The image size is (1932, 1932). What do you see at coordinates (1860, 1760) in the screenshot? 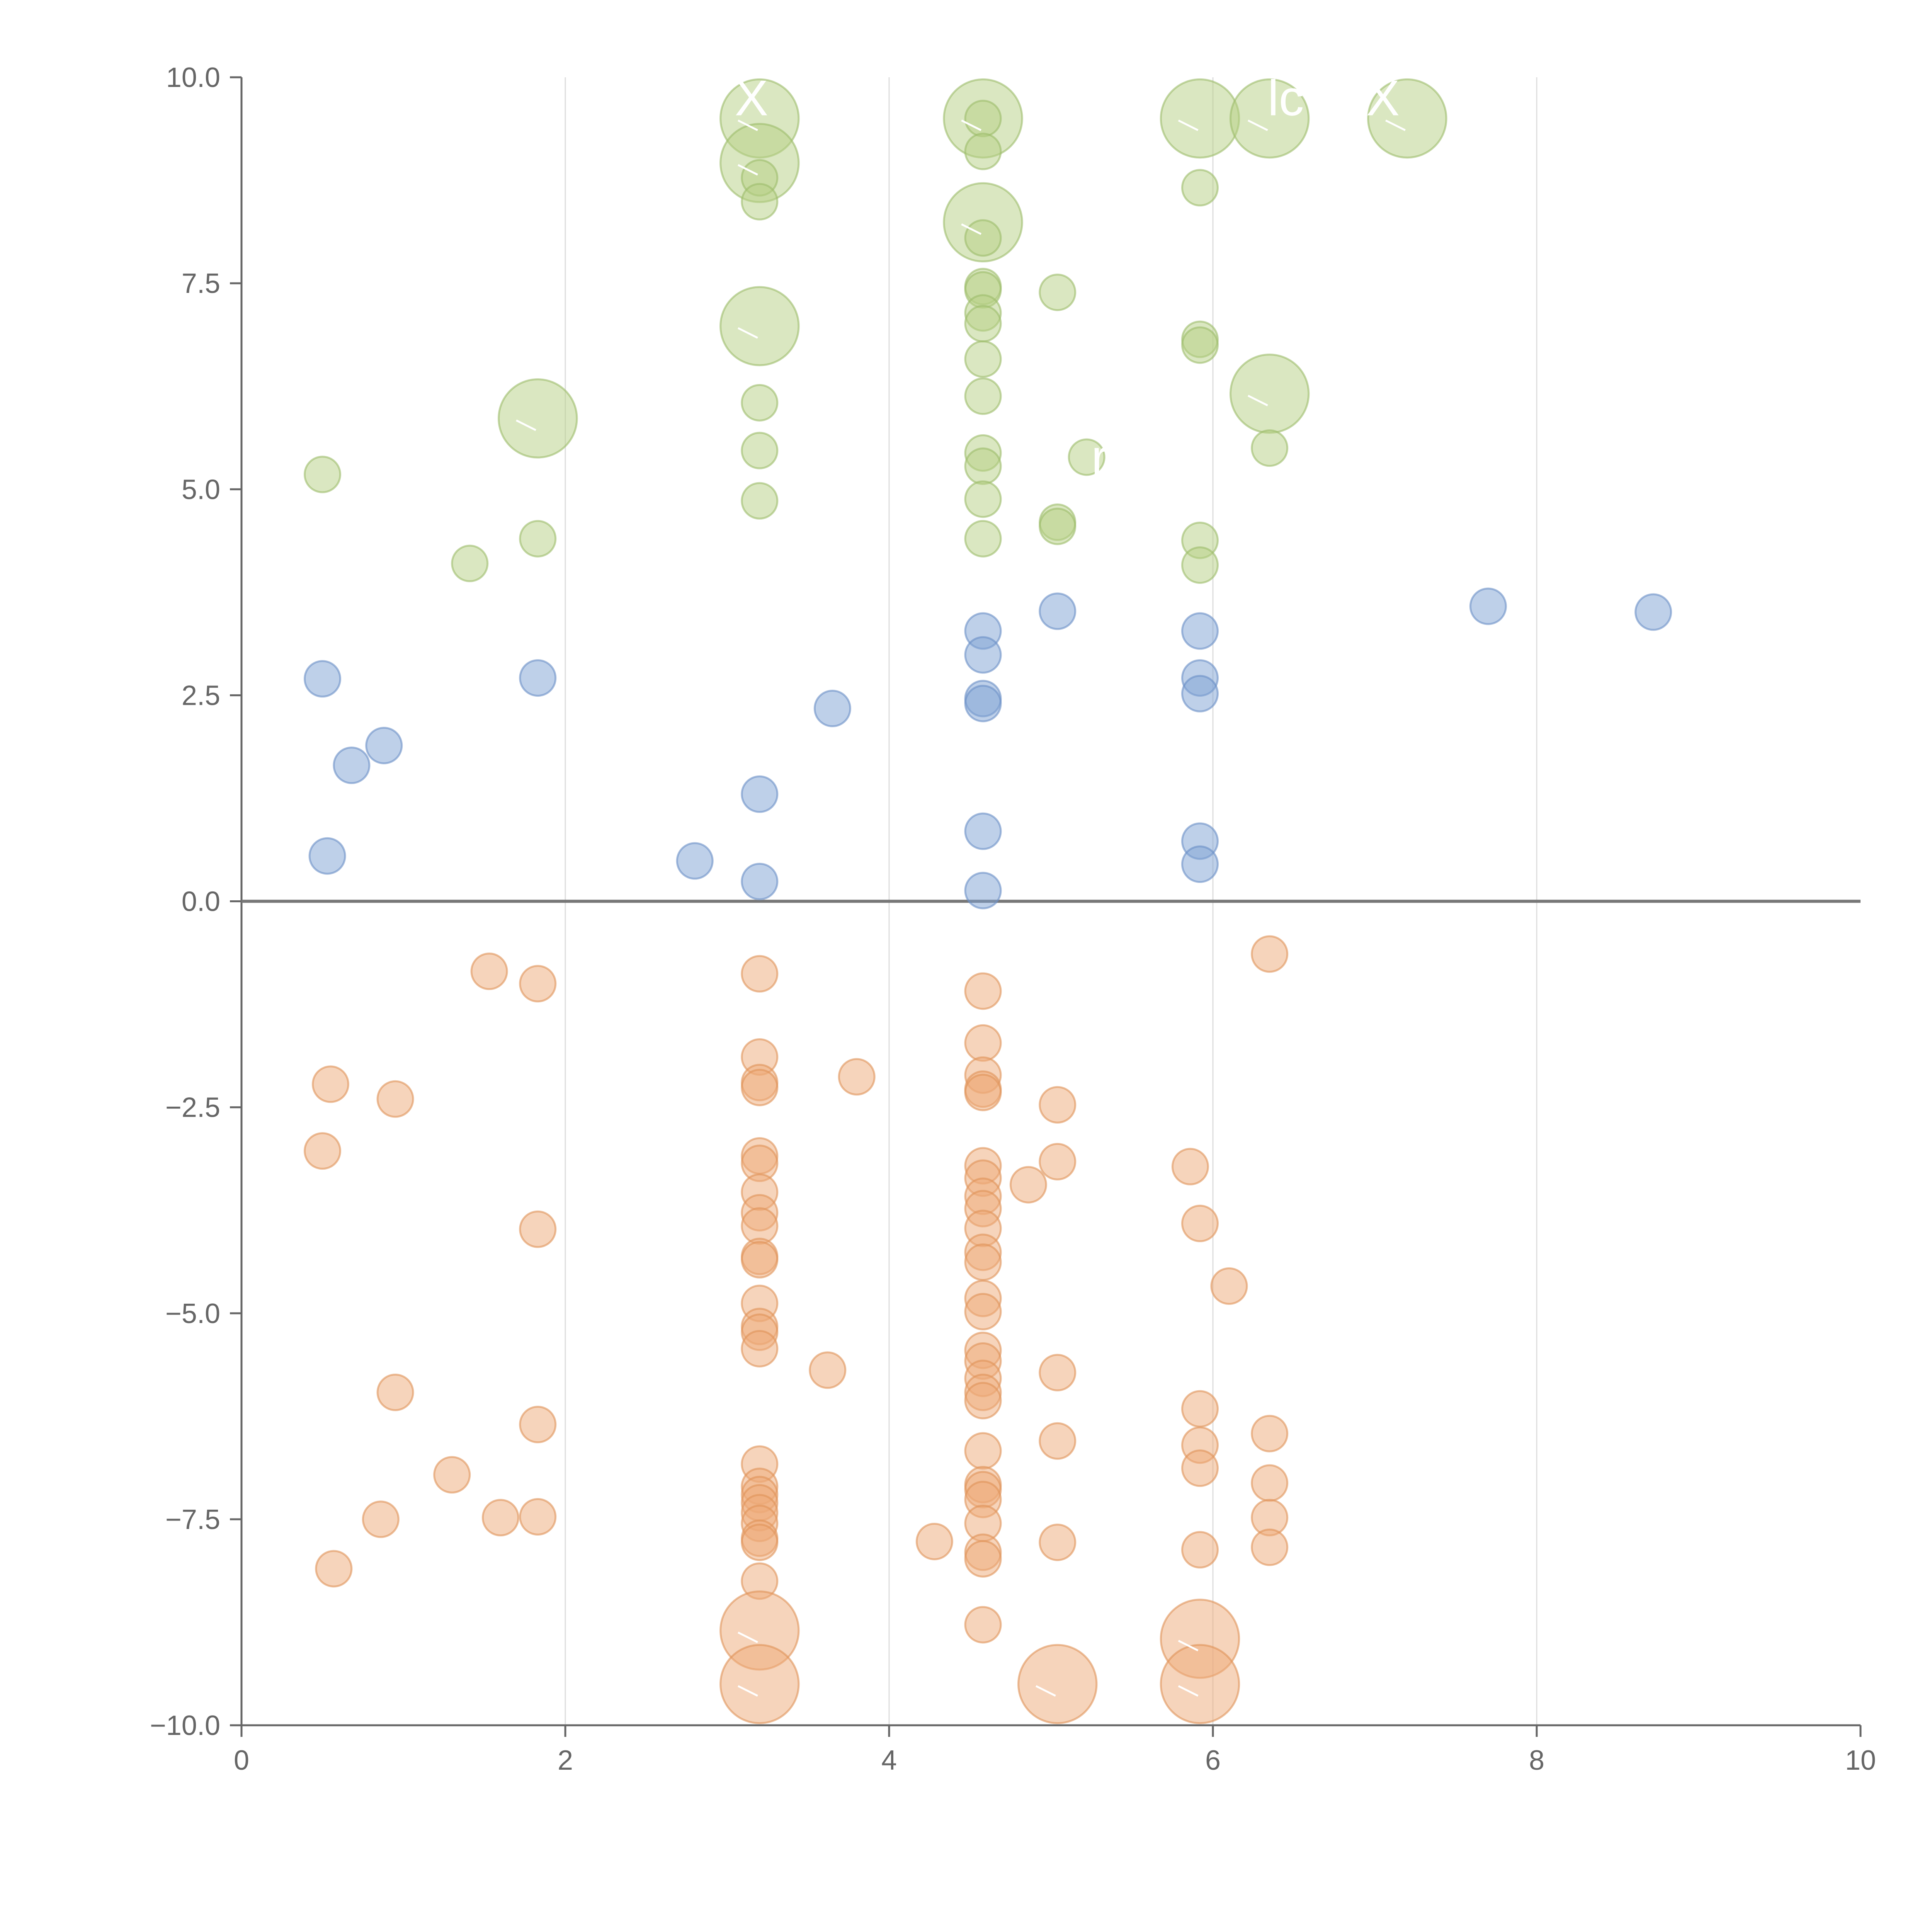
I see `x-tick-label: 10` at bounding box center [1860, 1760].